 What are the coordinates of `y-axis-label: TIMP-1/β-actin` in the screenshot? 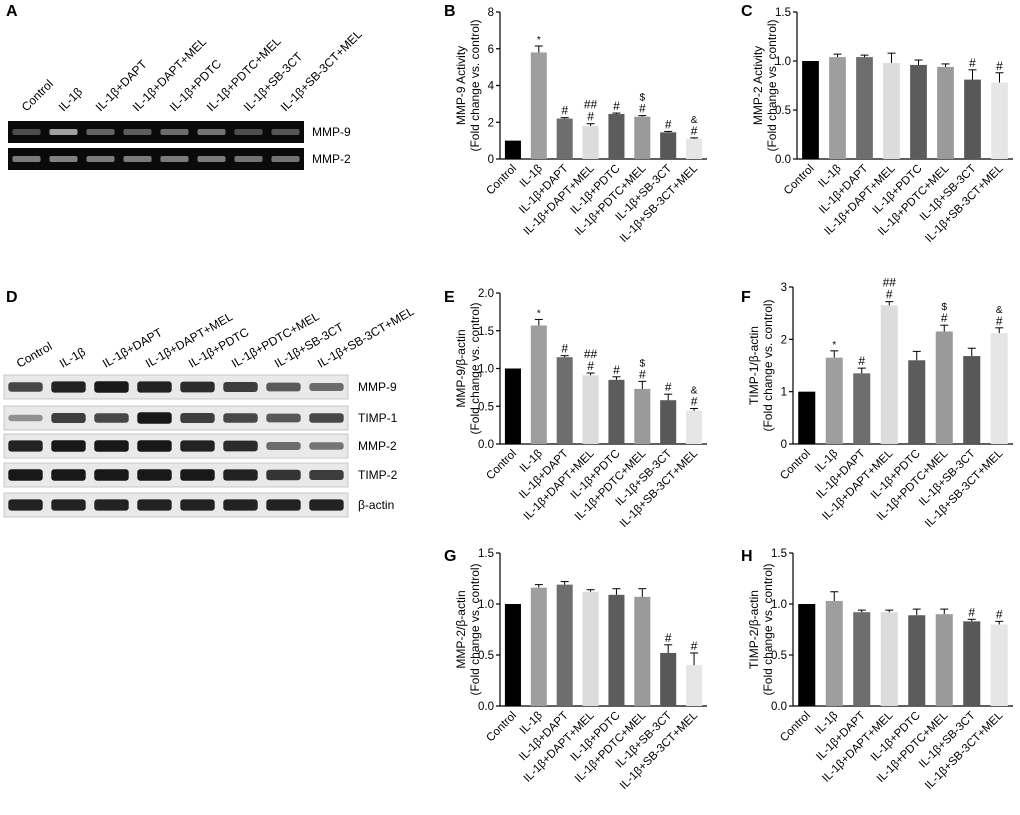 It's located at (754, 365).